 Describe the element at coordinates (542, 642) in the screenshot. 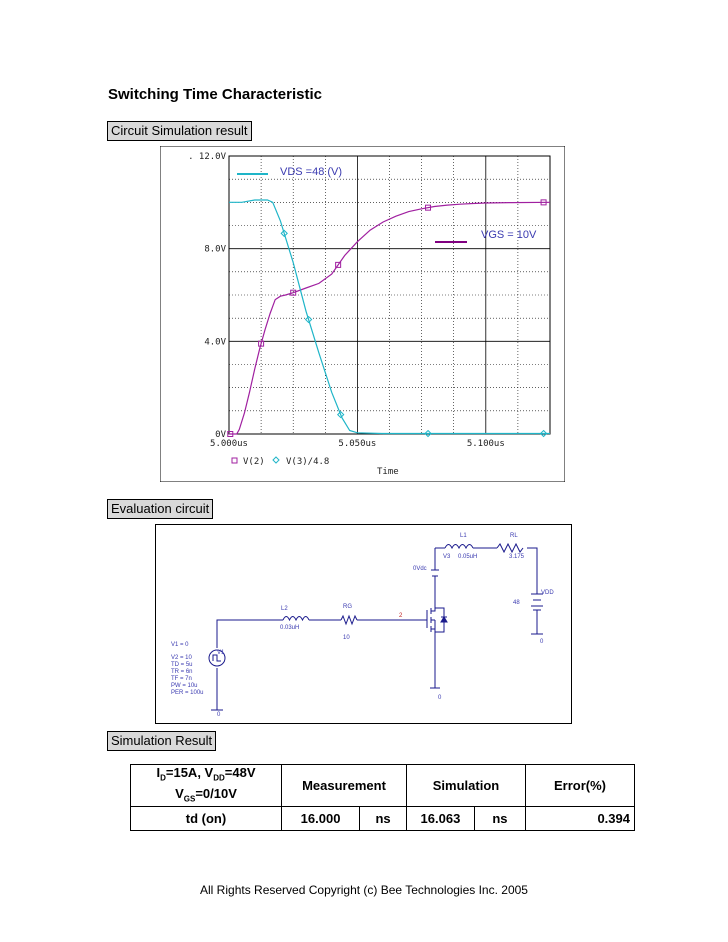

I see `label-gnd-vdd: 0` at that location.